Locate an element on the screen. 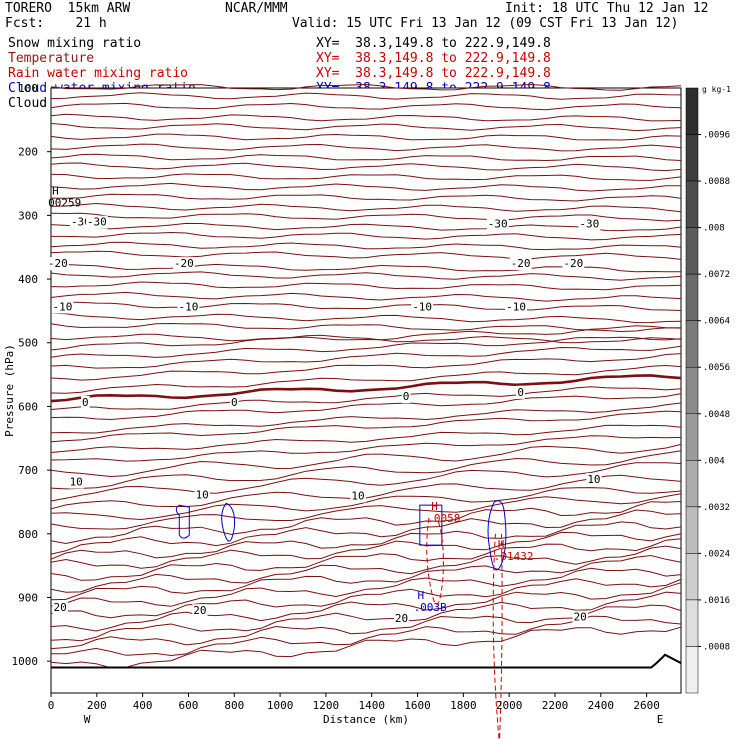 Image resolution: width=740 pixels, height=740 pixels. colorbar-label: .0008 is located at coordinates (716, 647).